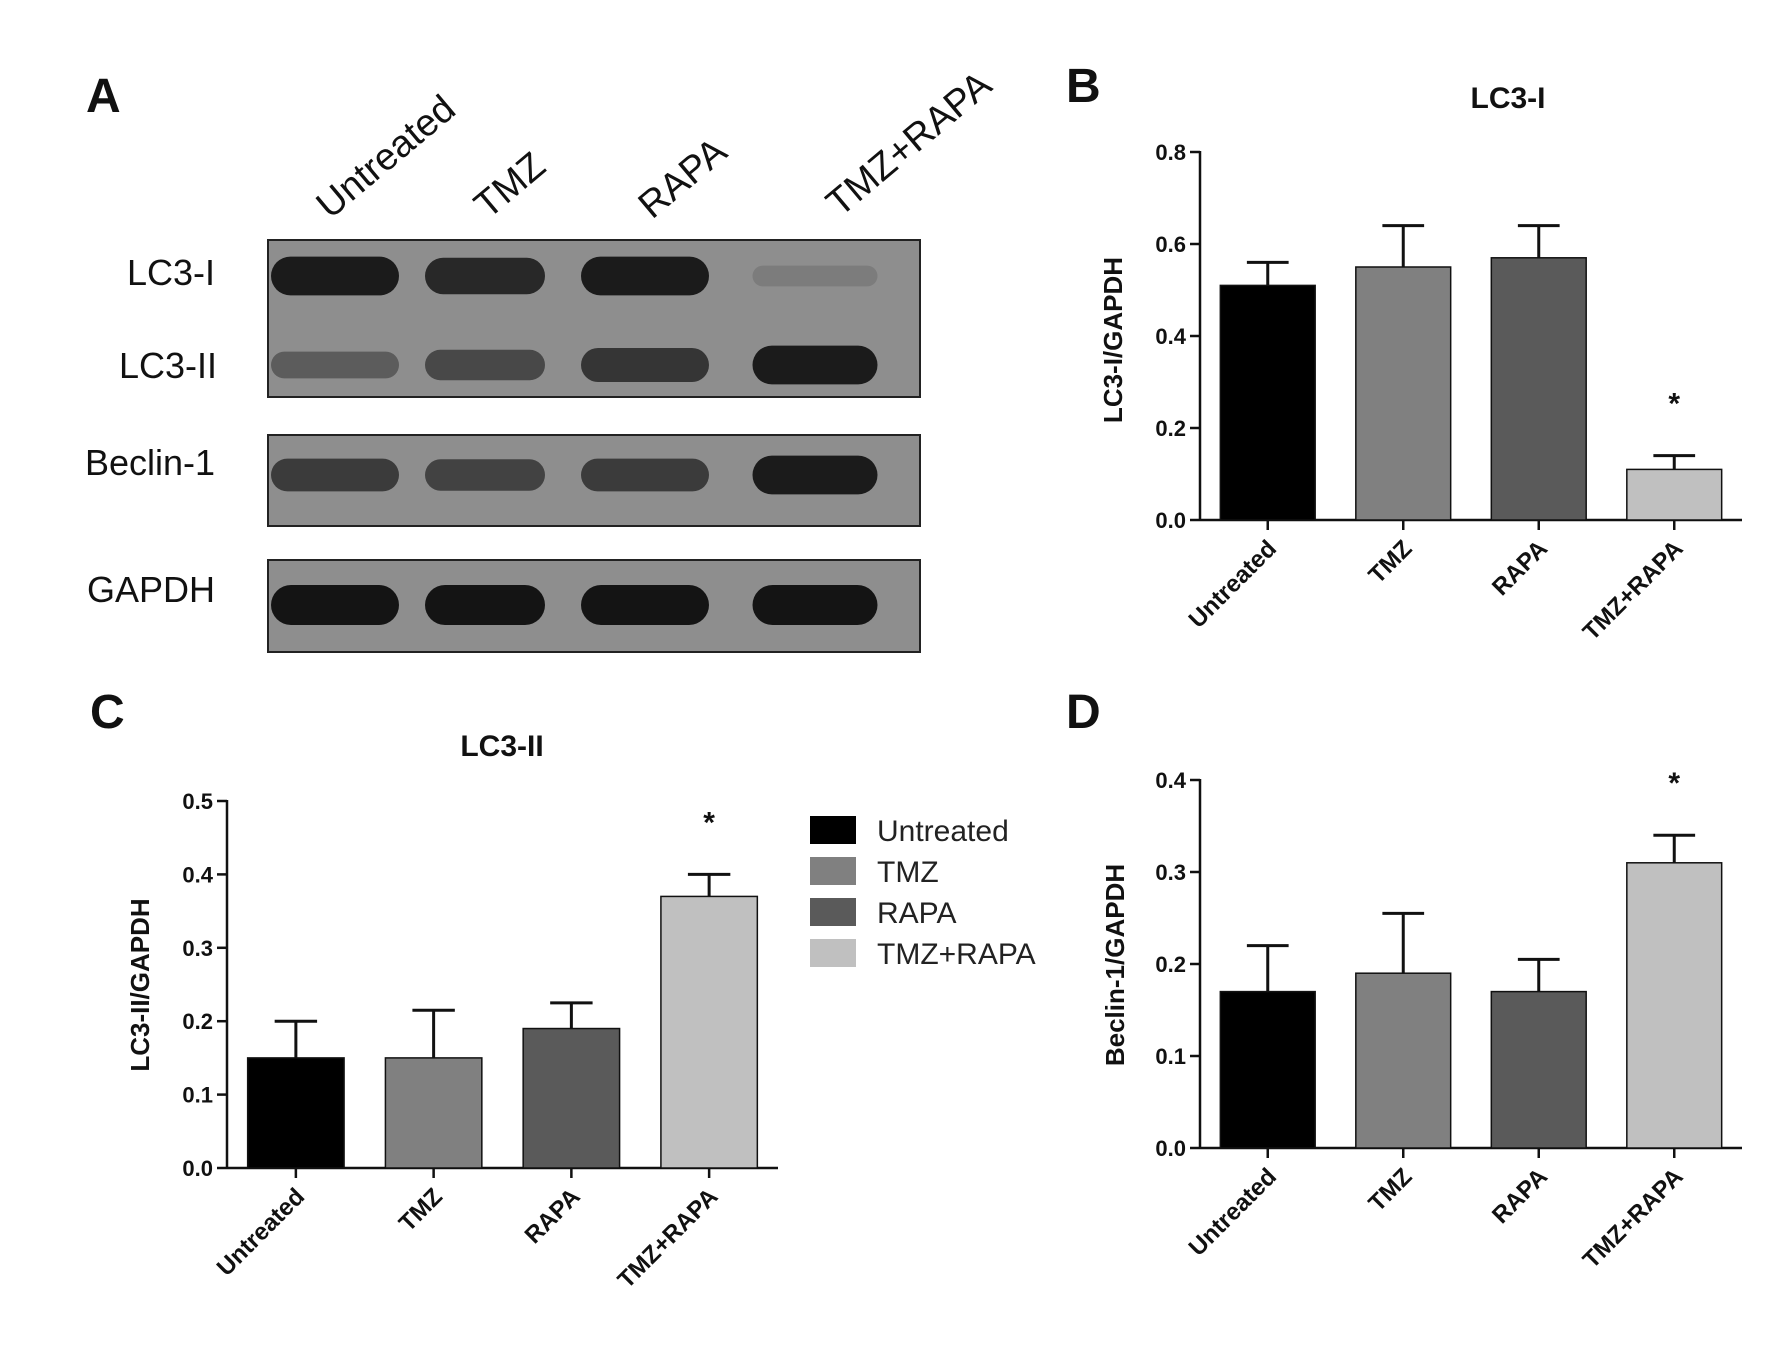 This screenshot has width=1792, height=1372. I want to click on legend-label: TMZ+RAPA, so click(956, 954).